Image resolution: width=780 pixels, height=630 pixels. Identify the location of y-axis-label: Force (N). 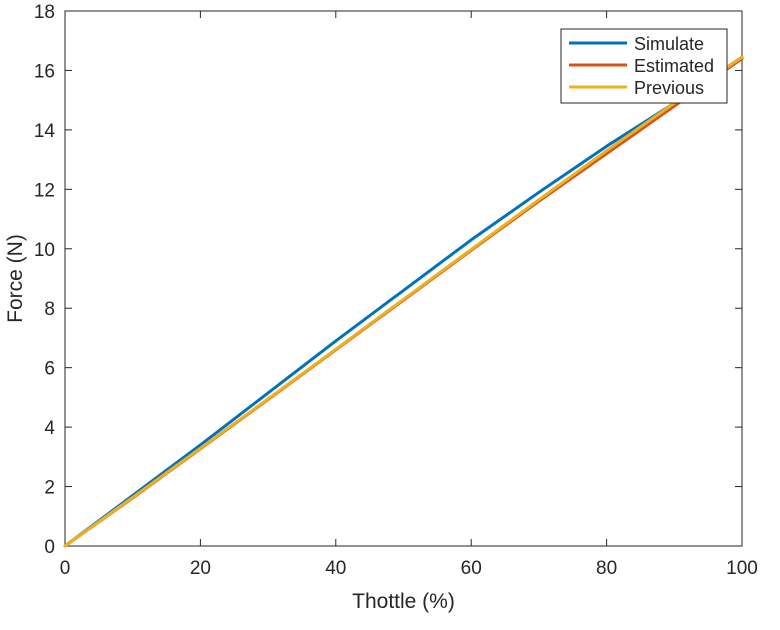
(15, 278).